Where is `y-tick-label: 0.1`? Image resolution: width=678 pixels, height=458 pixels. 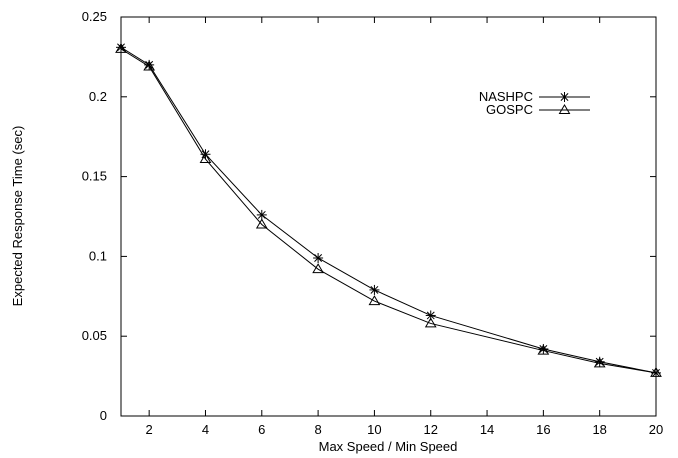
y-tick-label: 0.1 is located at coordinates (98, 255).